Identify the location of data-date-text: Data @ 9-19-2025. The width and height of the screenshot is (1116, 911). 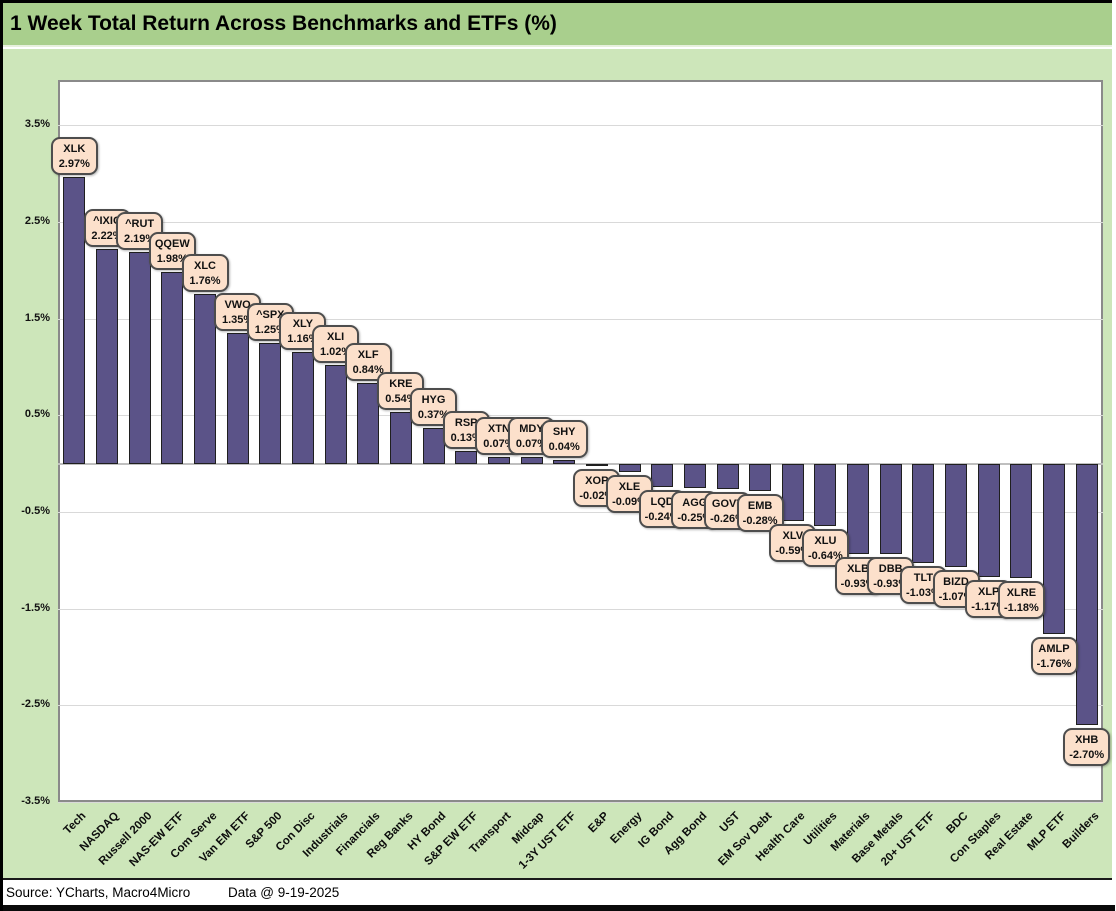
(284, 892).